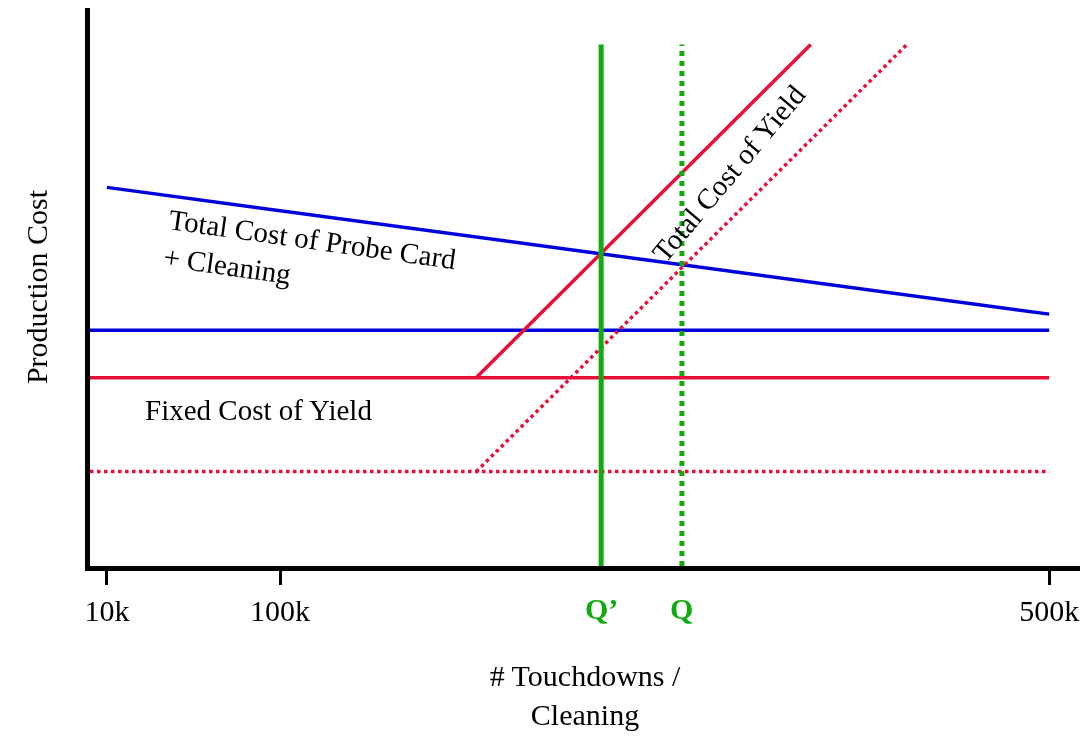 This screenshot has height=748, width=1084. Describe the element at coordinates (310, 247) in the screenshot. I see `annotation: Total Cost of Probe Card + Cleaning` at that location.